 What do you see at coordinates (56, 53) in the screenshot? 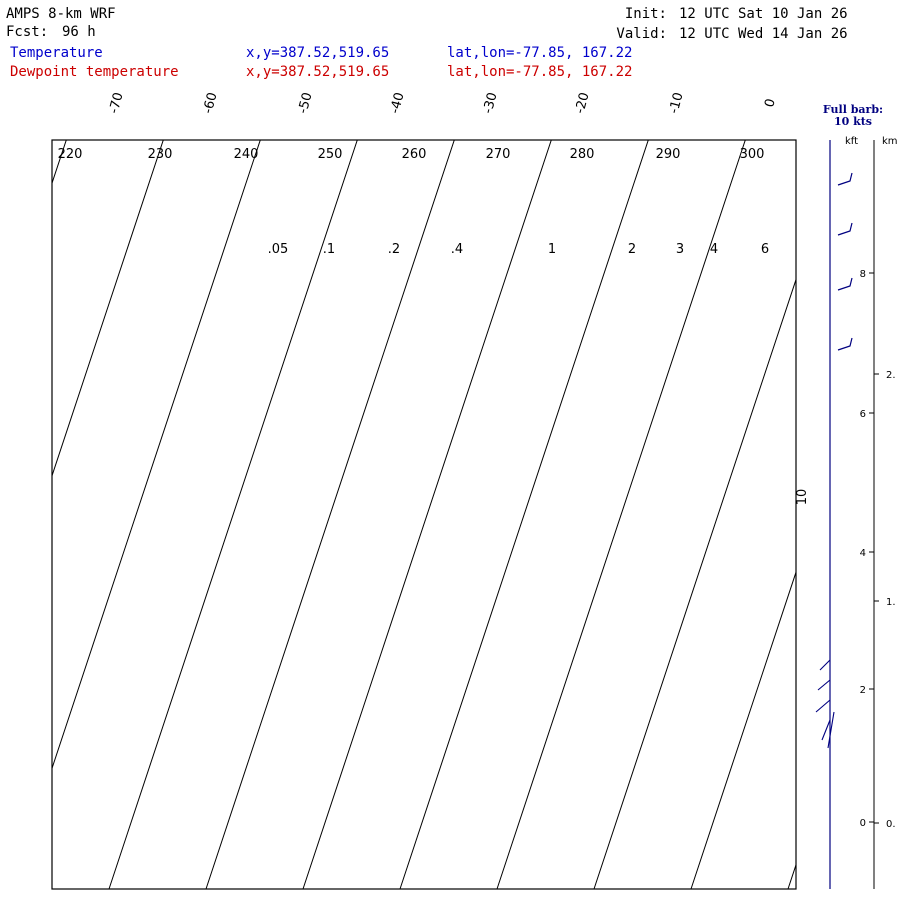
I see `legend-temperature: Temperature` at bounding box center [56, 53].